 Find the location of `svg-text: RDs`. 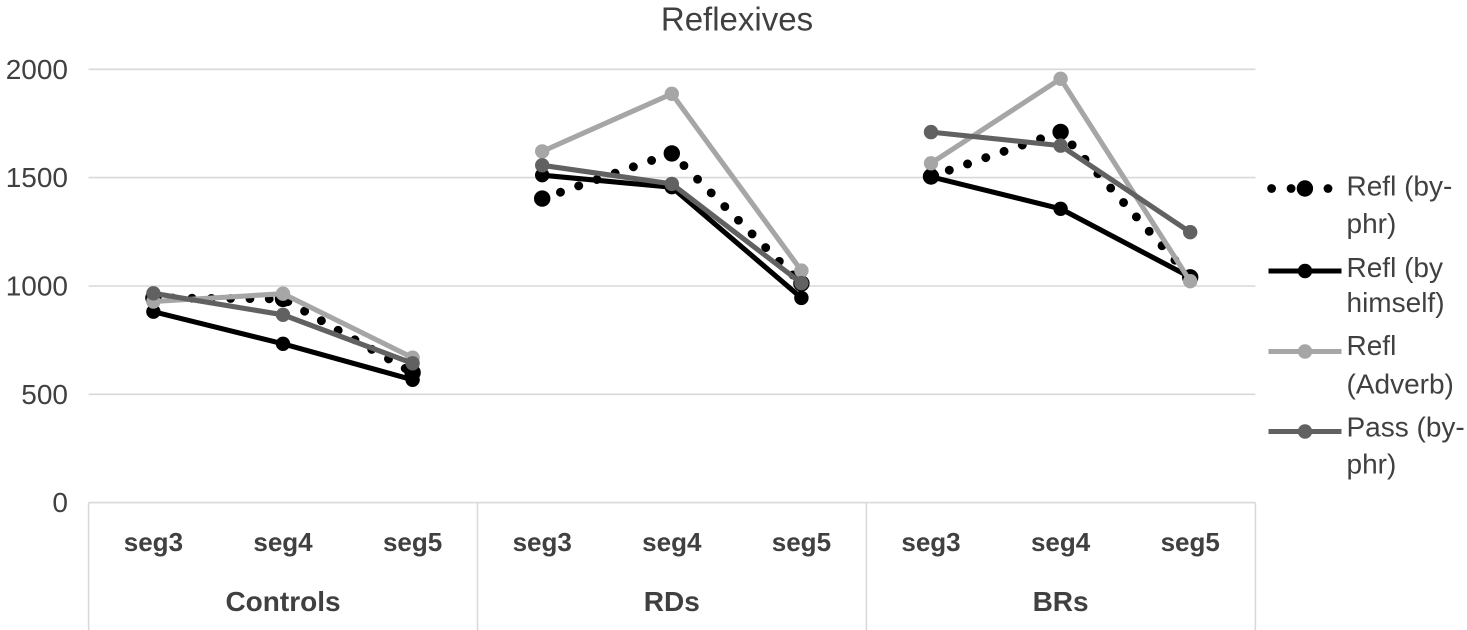

svg-text: RDs is located at coordinates (672, 601).